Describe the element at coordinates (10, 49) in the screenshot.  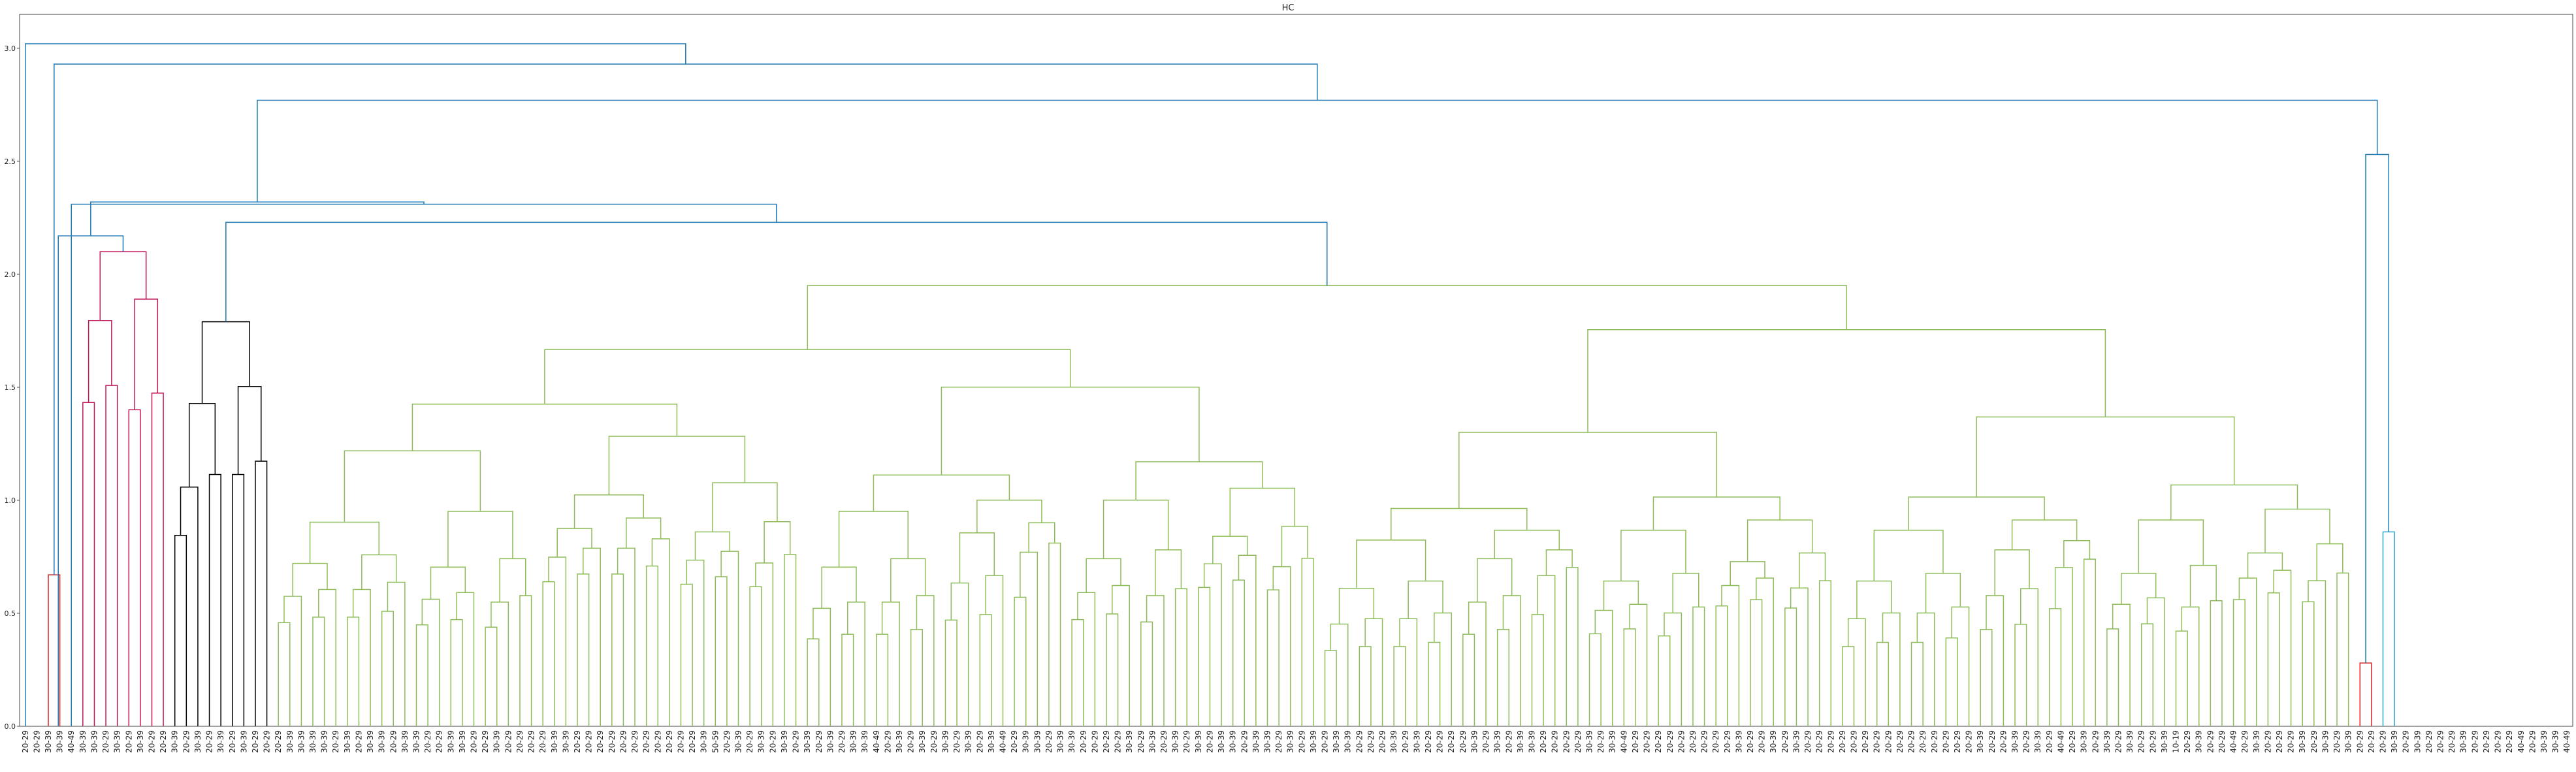
I see `y-tick-label: 3.0` at that location.